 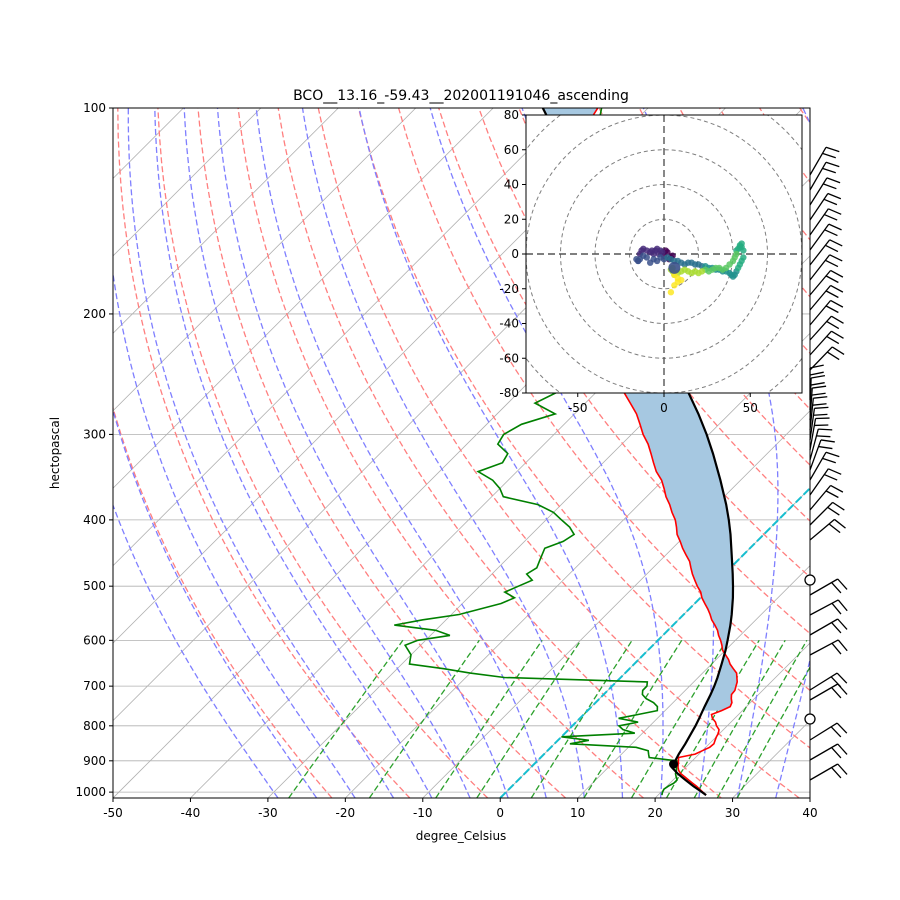 What do you see at coordinates (509, 393) in the screenshot?
I see `hodograph-y-tick-label: -80` at bounding box center [509, 393].